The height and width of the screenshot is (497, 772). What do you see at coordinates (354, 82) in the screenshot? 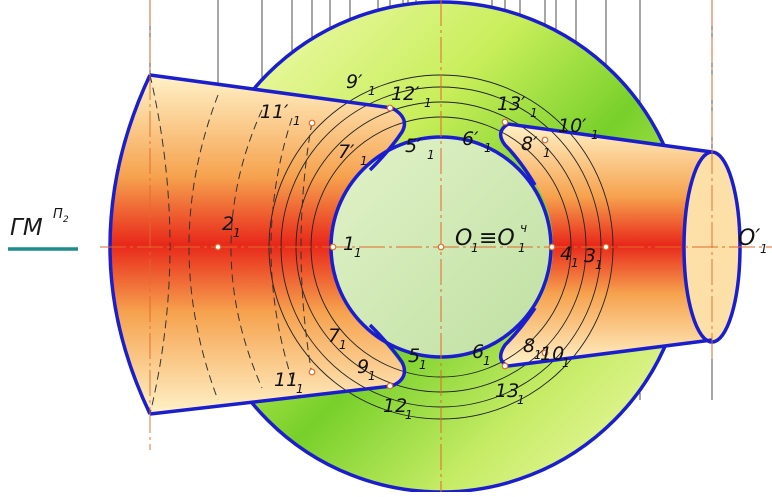
I see `point-label-main: 9′` at bounding box center [354, 82].